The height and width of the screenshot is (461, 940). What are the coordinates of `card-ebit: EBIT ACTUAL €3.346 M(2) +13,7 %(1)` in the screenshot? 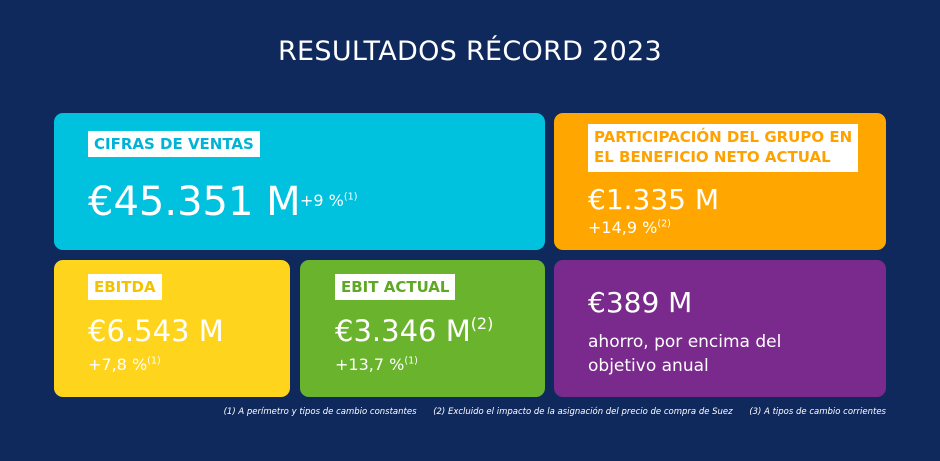 It's located at (422, 328).